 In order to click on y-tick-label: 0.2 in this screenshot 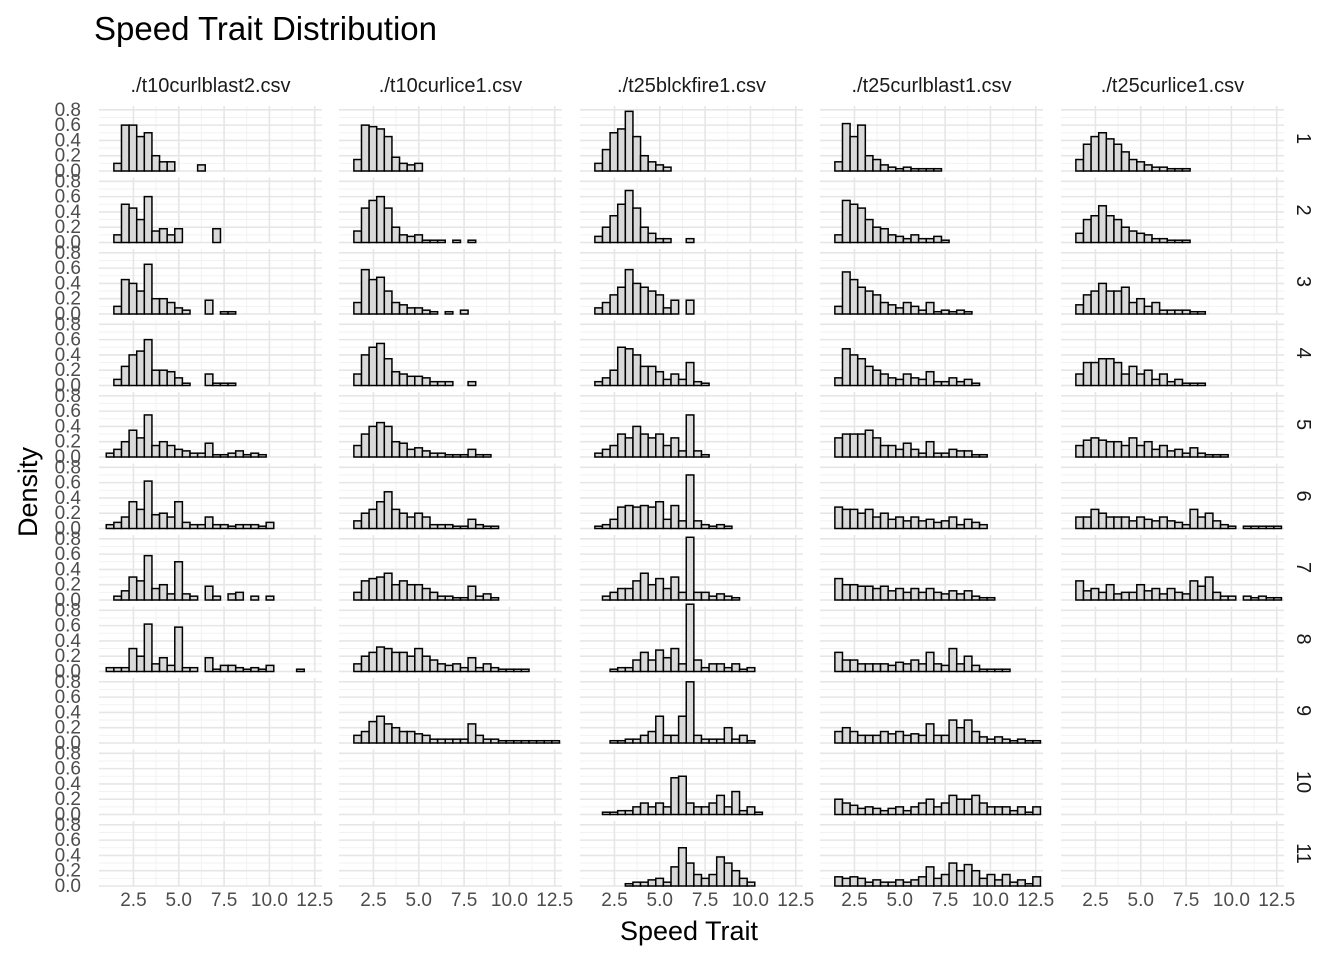, I will do `click(68, 799)`.